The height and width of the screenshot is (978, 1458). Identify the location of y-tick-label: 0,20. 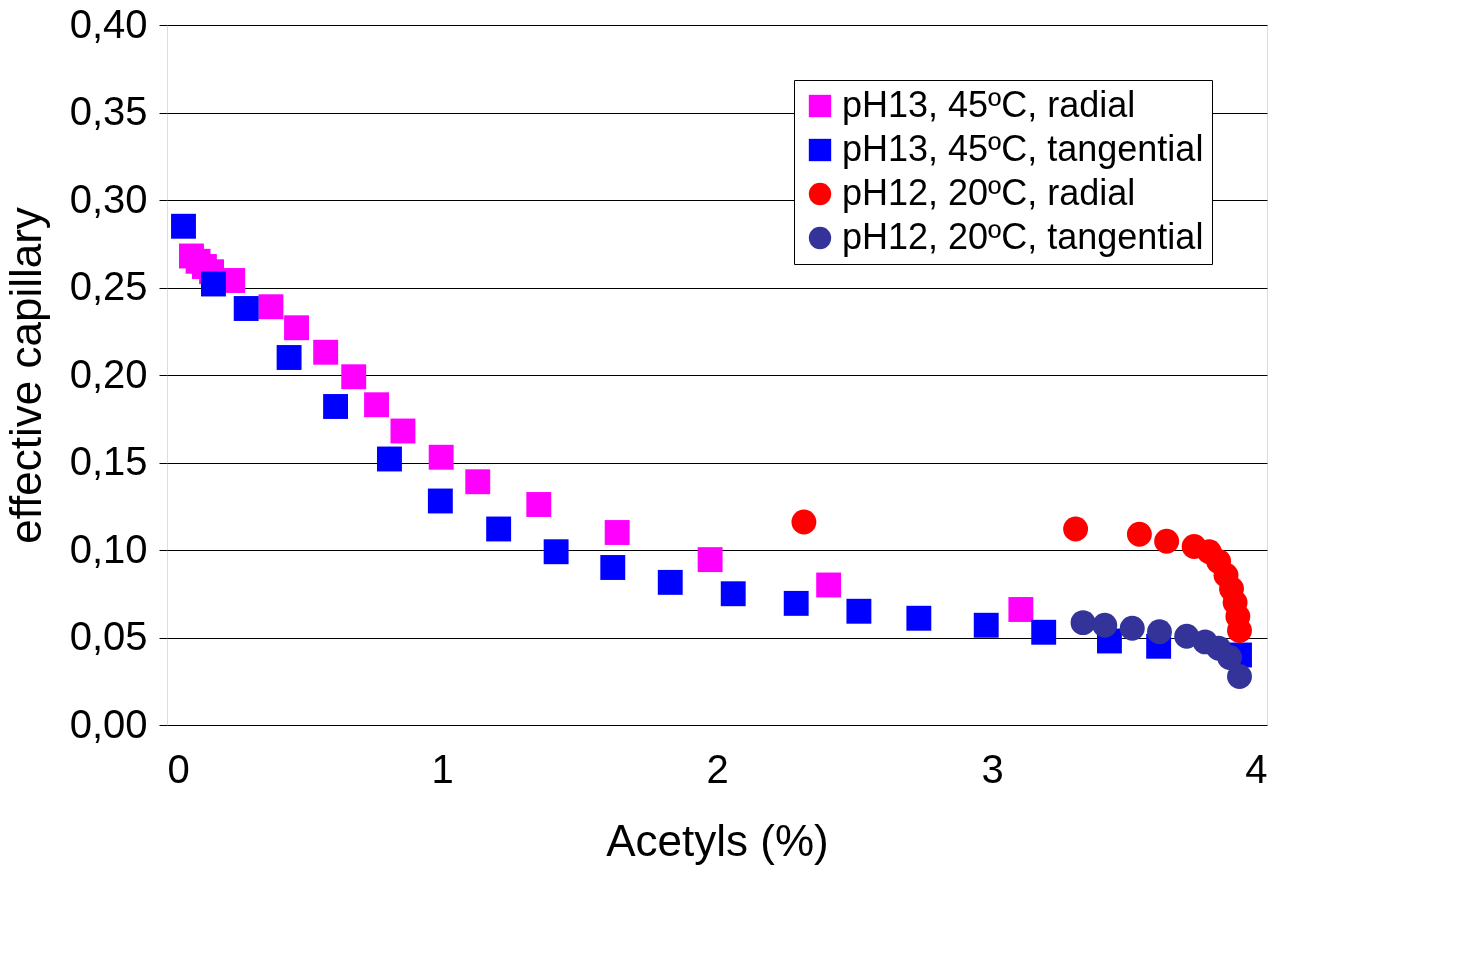
(108, 373).